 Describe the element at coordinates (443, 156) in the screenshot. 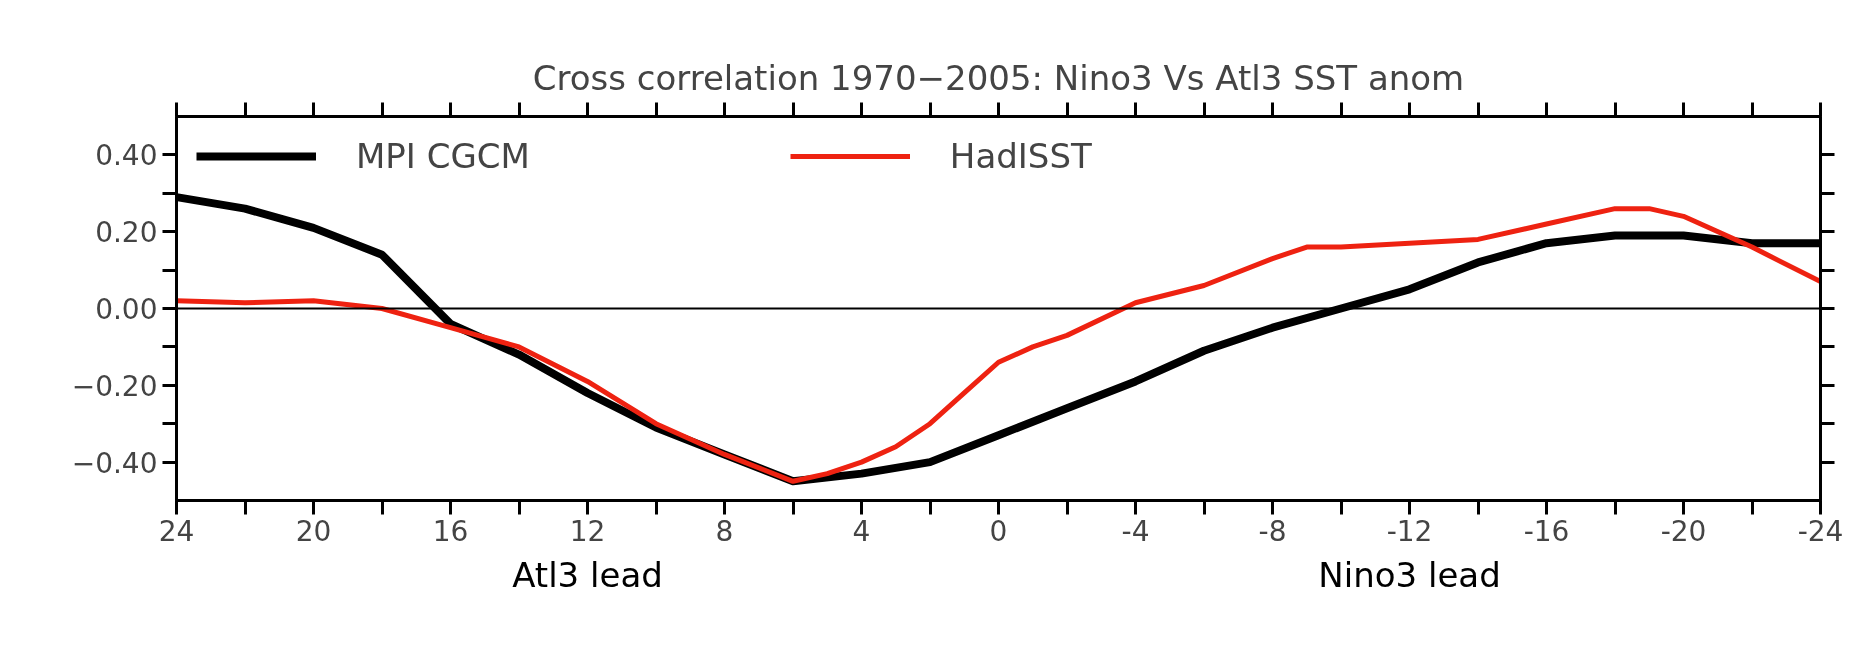

I see `legend-label: MPI CGCM` at that location.